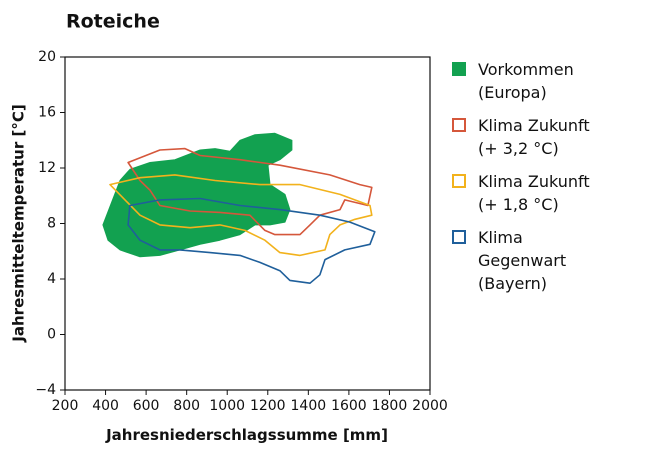 The image size is (646, 453). Describe the element at coordinates (19, 223) in the screenshot. I see `y-axis-label: Jahresmitteltemperatur [°C]` at that location.